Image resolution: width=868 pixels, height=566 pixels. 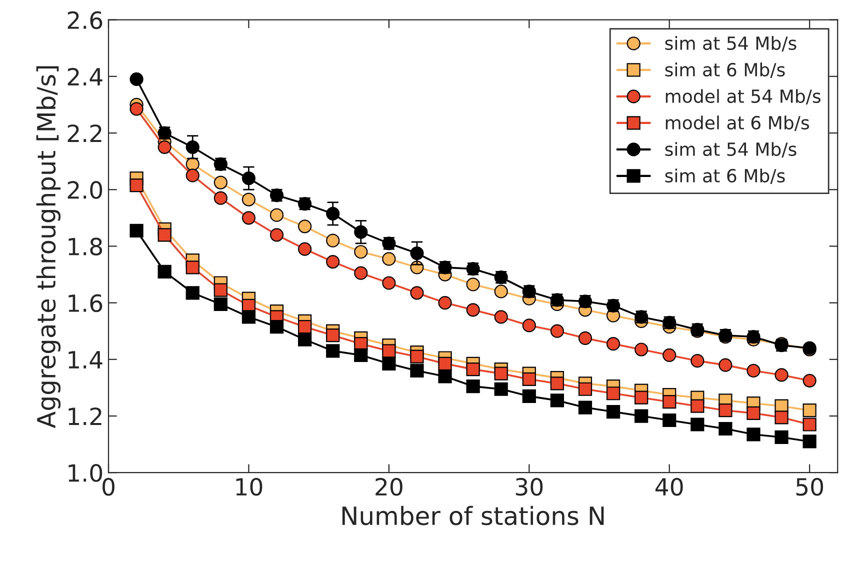 What do you see at coordinates (85, 77) in the screenshot?
I see `y-tick-label: 2.4` at bounding box center [85, 77].